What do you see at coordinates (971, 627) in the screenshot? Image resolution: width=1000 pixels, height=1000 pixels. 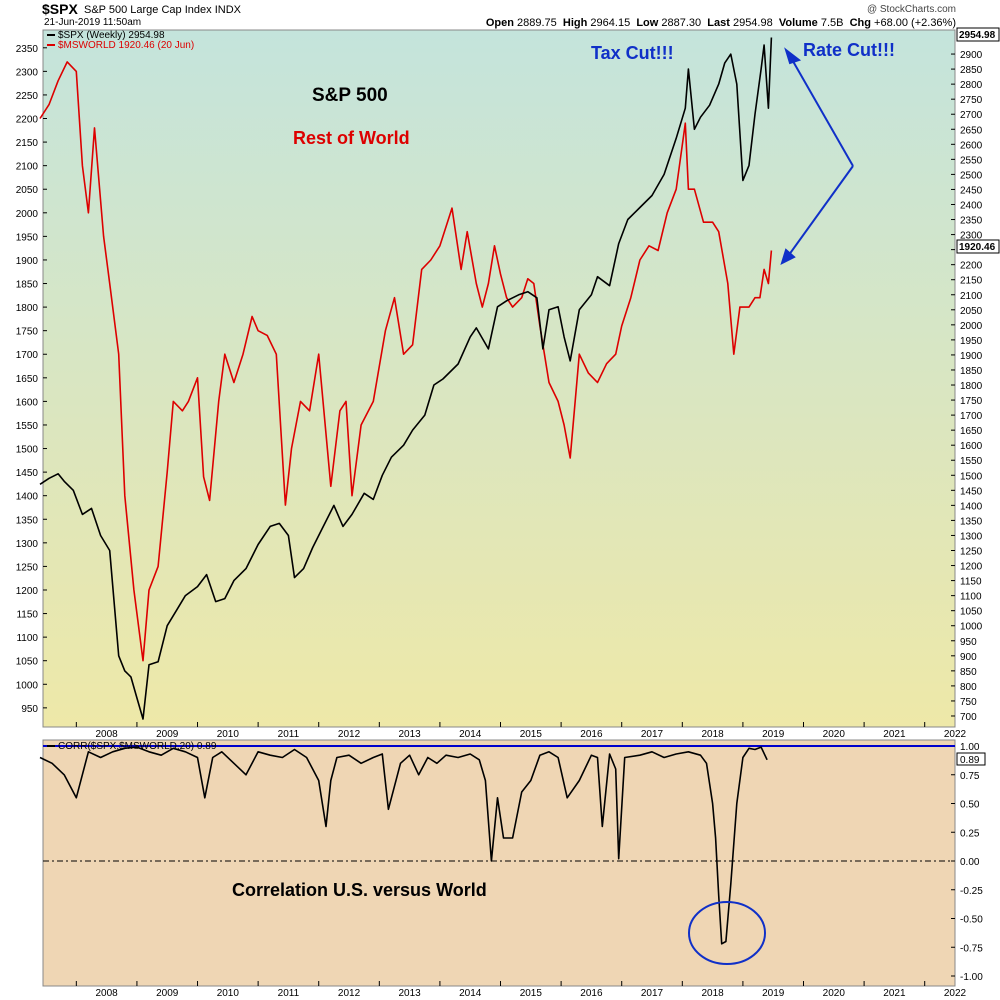 I see `y-right-tick-label: 1000` at bounding box center [971, 627].